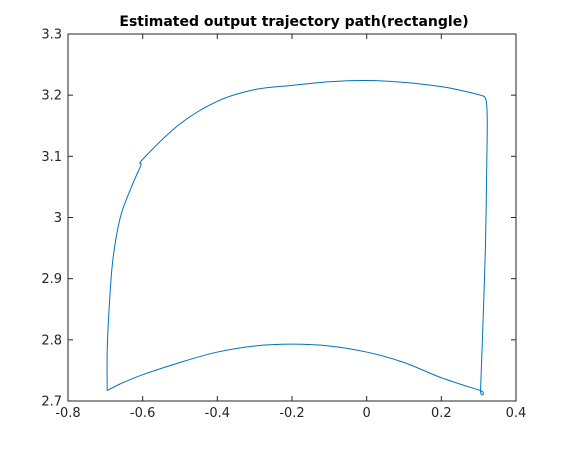 This screenshot has height=450, width=570. I want to click on x-tick-label: 0.4, so click(516, 413).